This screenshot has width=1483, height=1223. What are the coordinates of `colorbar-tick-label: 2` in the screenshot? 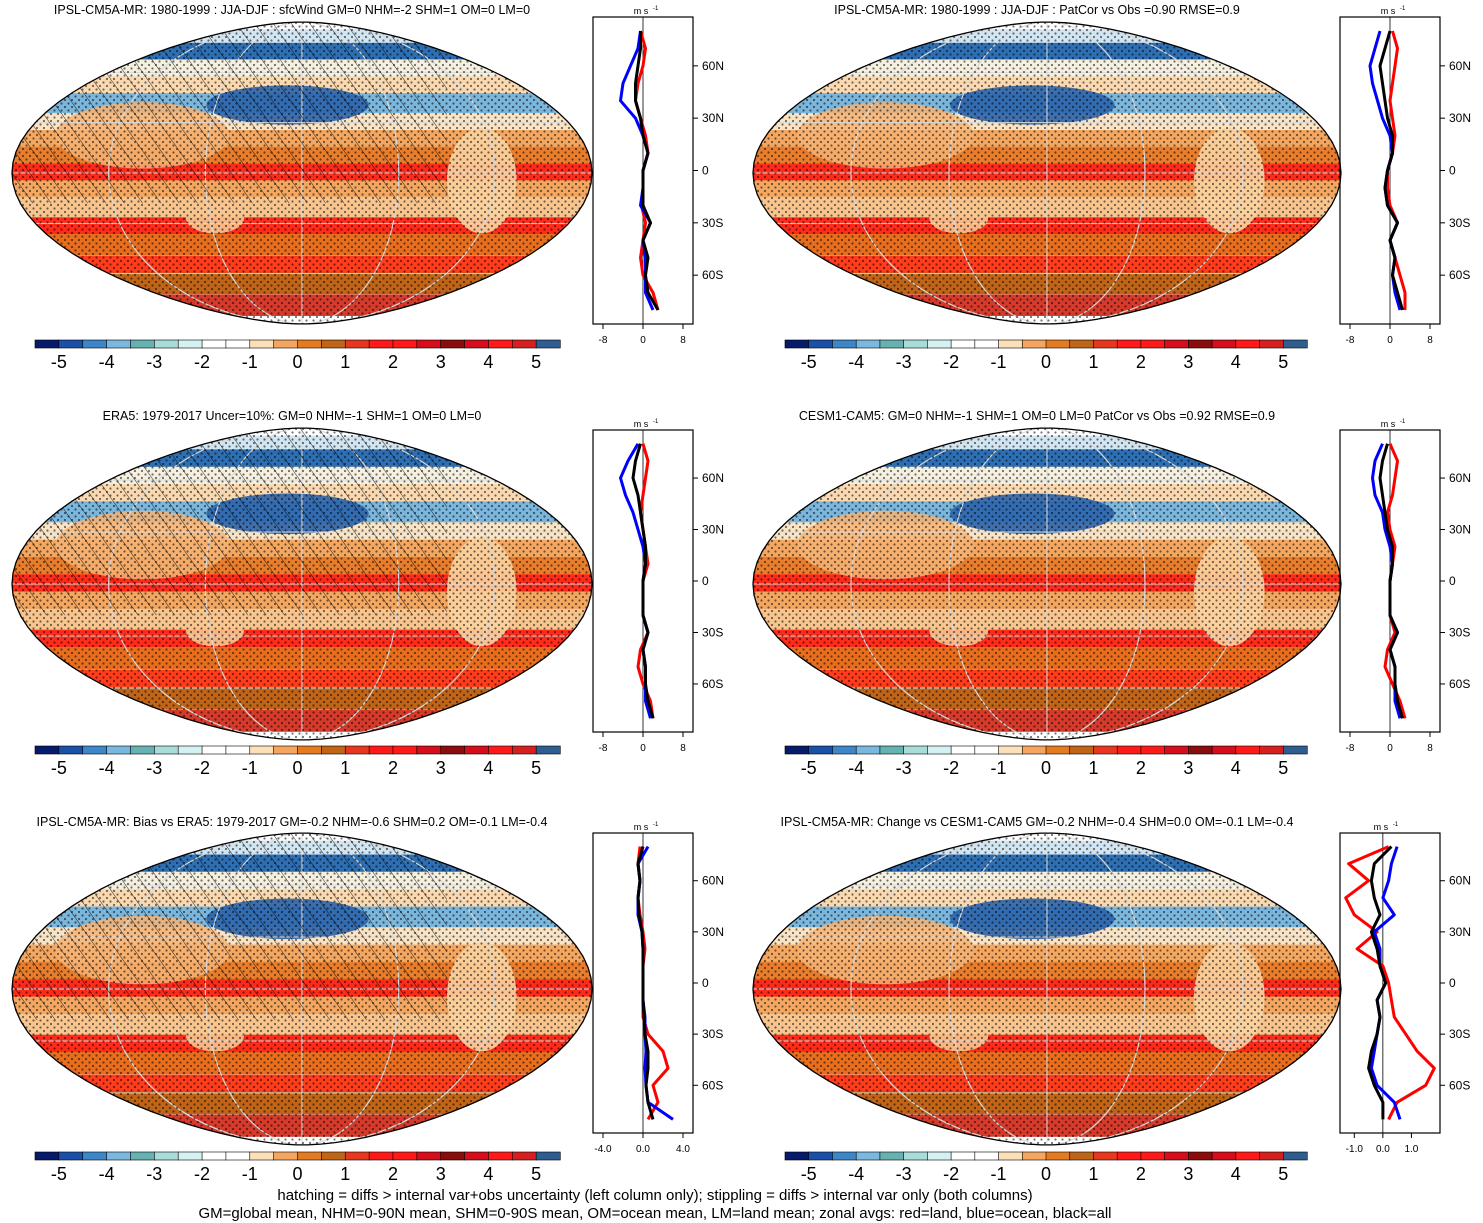 It's located at (393, 768).